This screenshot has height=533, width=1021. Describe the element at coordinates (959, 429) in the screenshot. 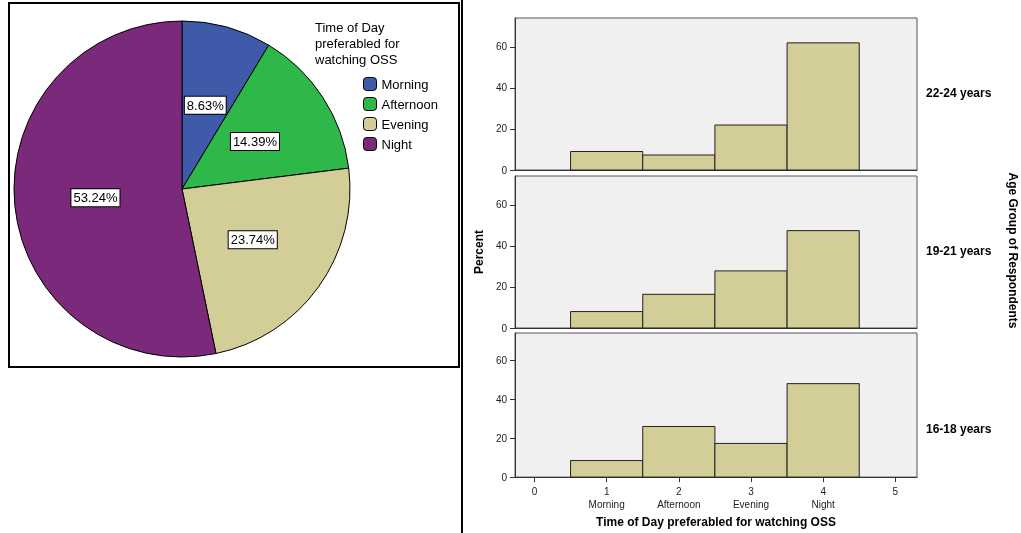

I see `text: 16-18 years` at that location.